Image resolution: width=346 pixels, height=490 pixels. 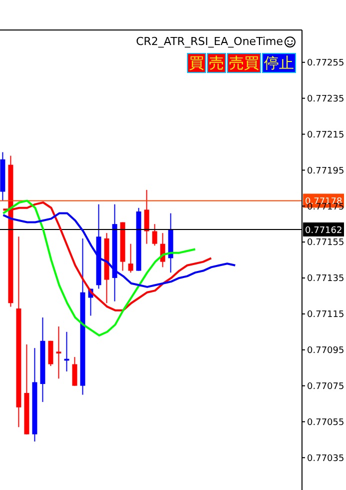 What do you see at coordinates (325, 279) in the screenshot?
I see `y-tick-label: 0.77135` at bounding box center [325, 279].